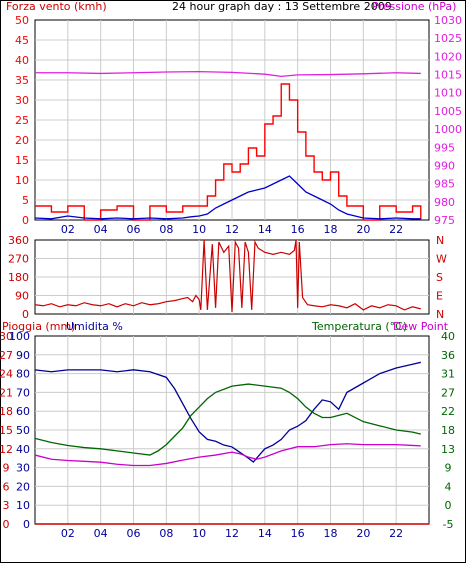  I want to click on pressure-y-tick-10: 1025, so click(448, 38).